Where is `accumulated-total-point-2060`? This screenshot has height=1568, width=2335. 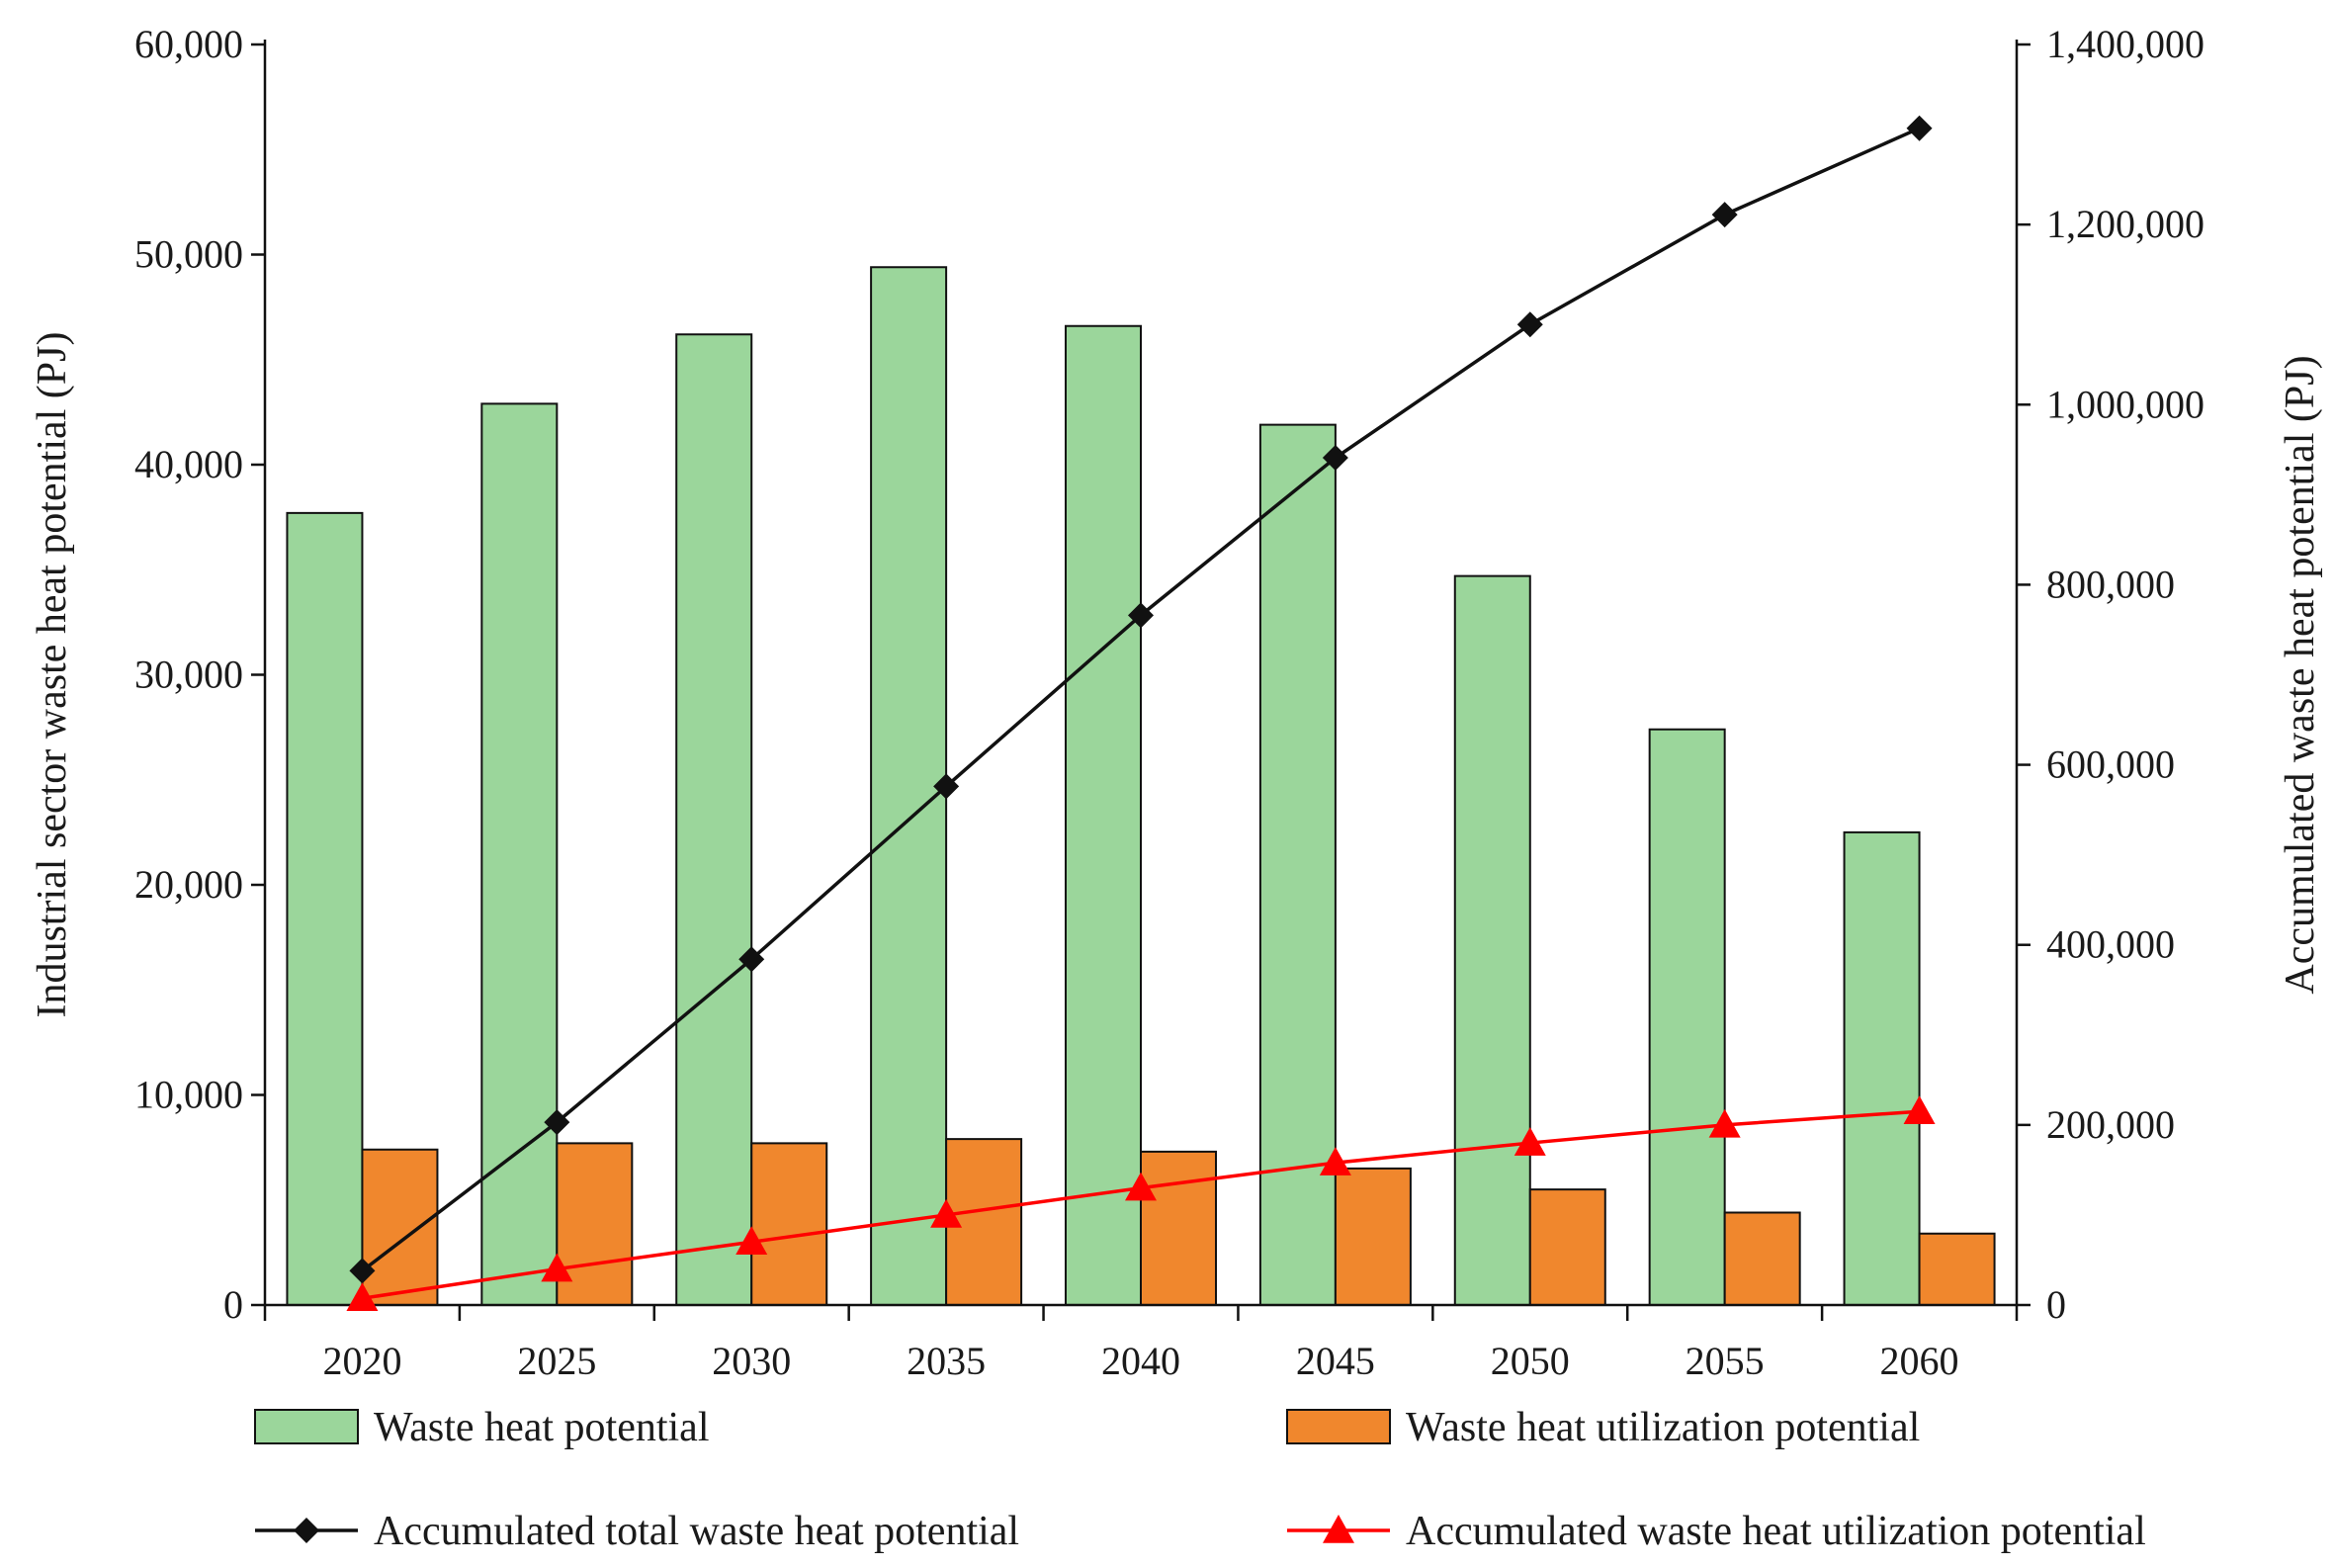 accumulated-total-point-2060 is located at coordinates (1920, 128).